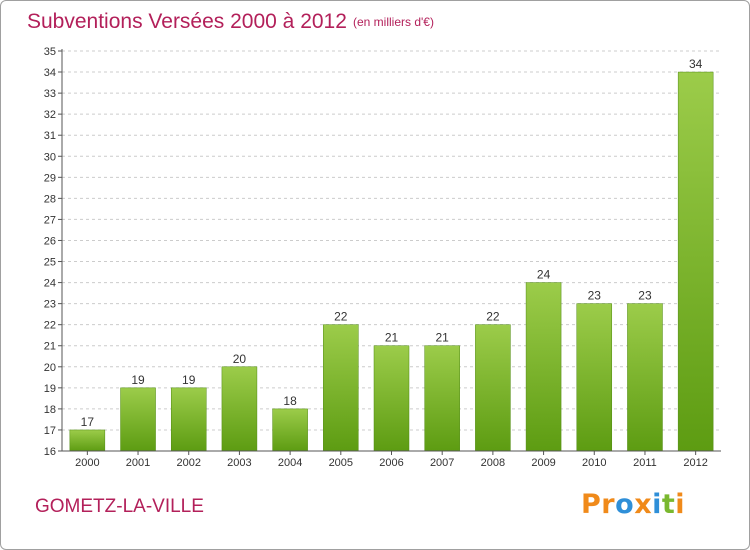  I want to click on y-tick-label: 22, so click(50, 326).